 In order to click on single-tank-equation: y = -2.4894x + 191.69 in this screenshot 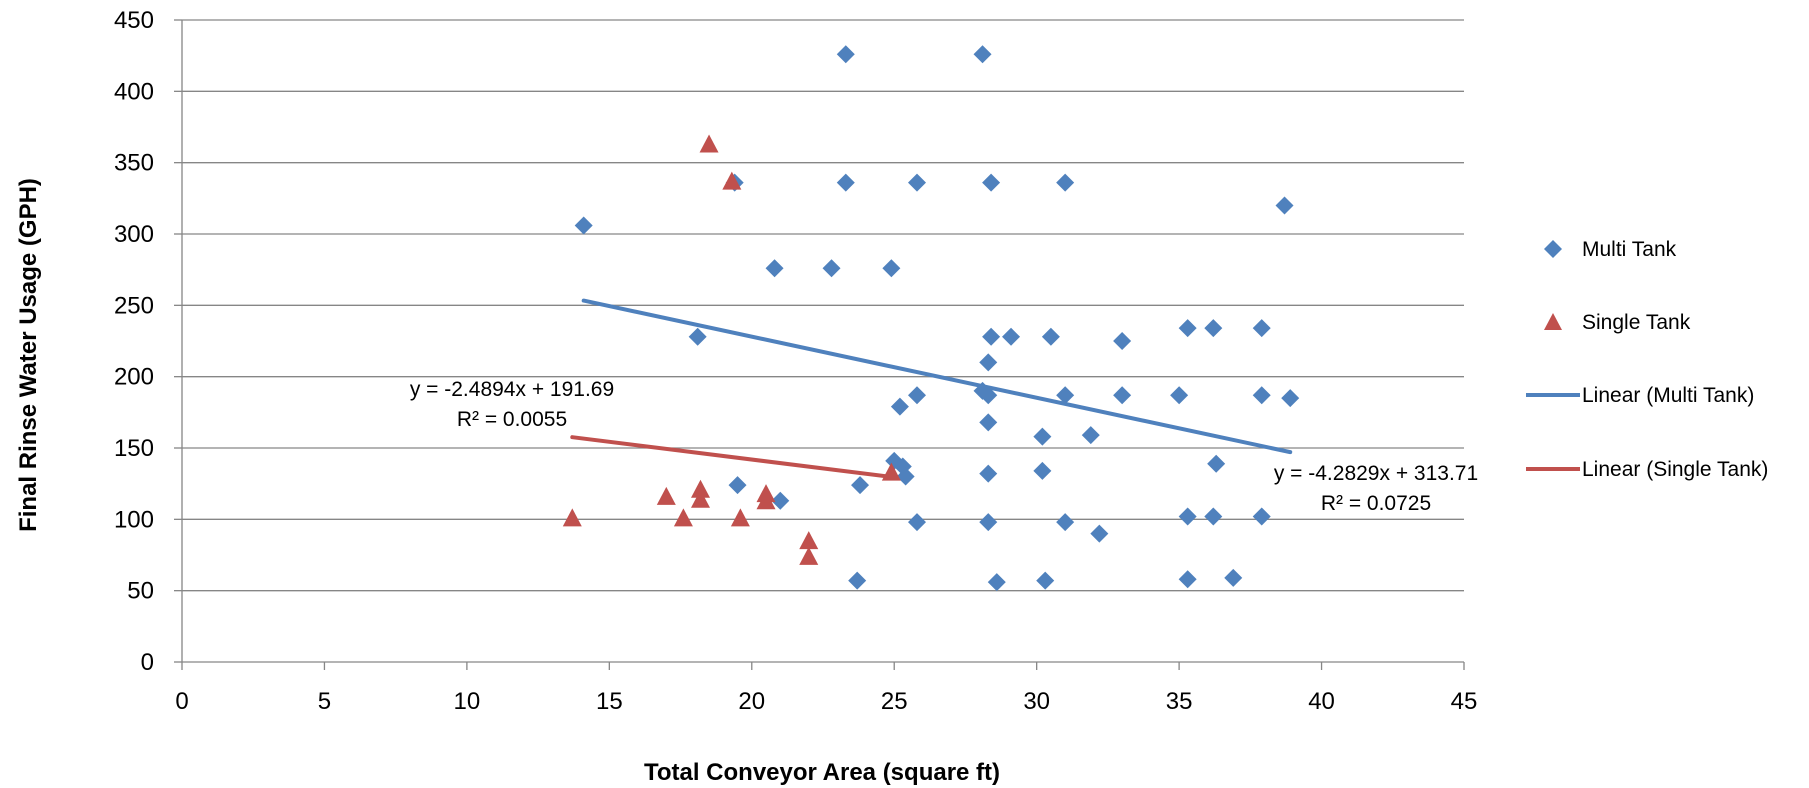, I will do `click(512, 389)`.